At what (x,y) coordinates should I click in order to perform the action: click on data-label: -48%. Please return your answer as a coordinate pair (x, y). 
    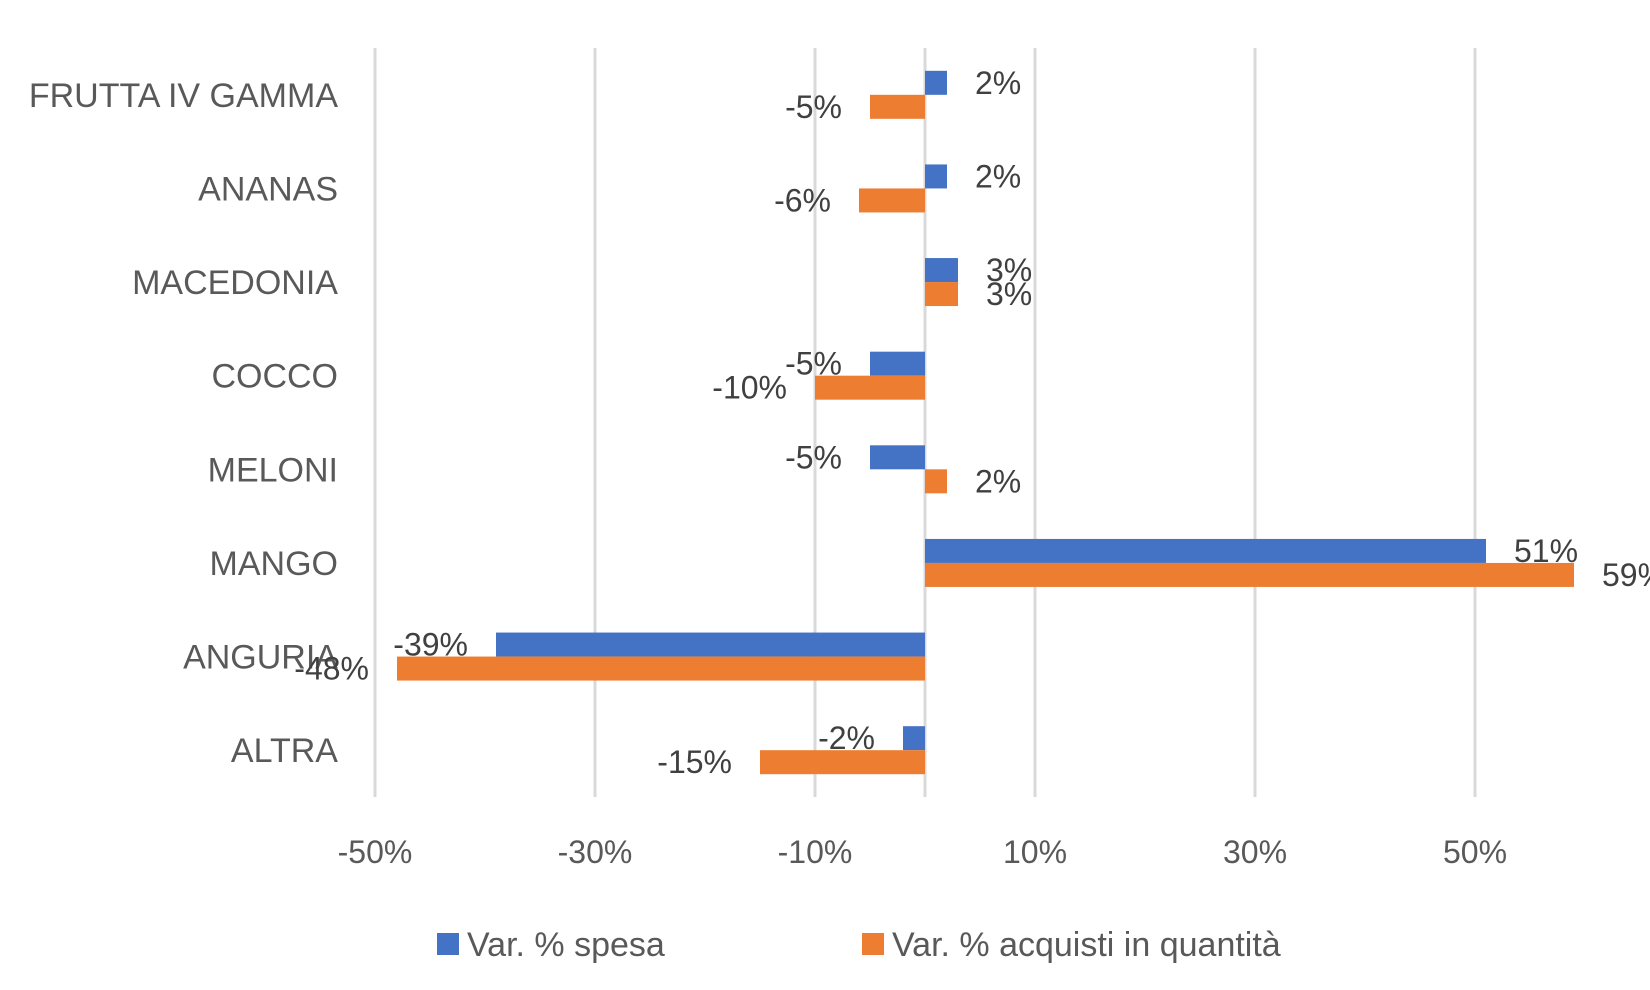
    Looking at the image, I should click on (331, 669).